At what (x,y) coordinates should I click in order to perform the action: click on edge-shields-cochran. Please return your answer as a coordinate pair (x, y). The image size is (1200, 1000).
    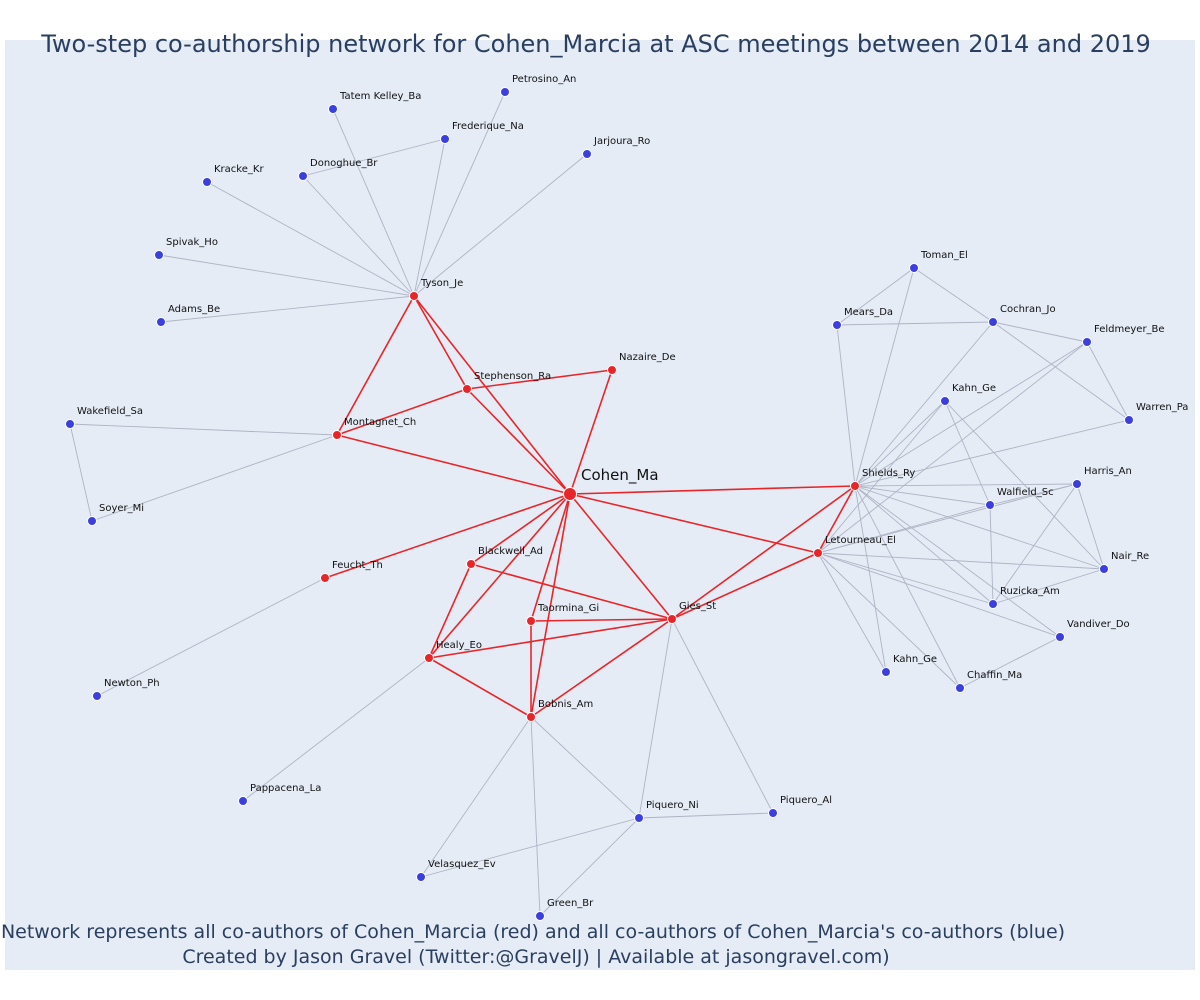
    Looking at the image, I should click on (924, 404).